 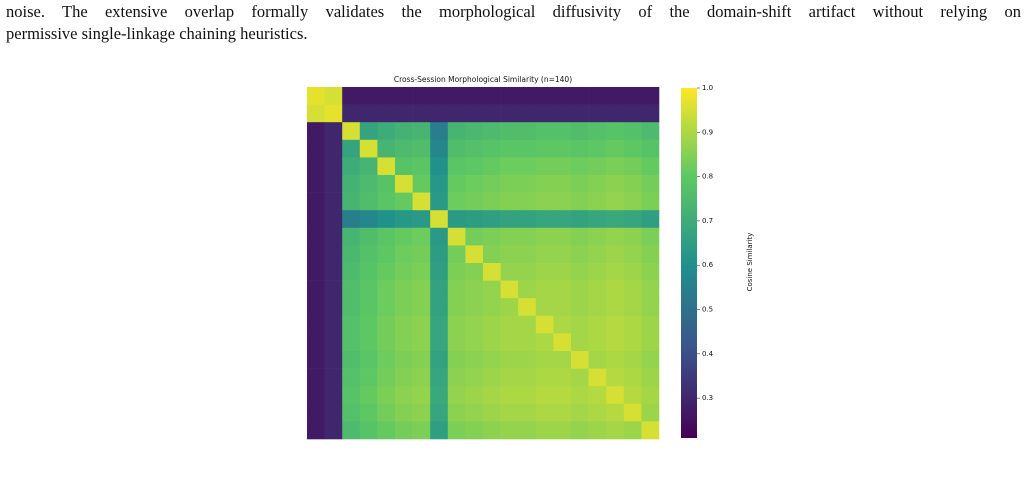 I want to click on colorbar-label: Cosine Similarity, so click(x=750, y=262).